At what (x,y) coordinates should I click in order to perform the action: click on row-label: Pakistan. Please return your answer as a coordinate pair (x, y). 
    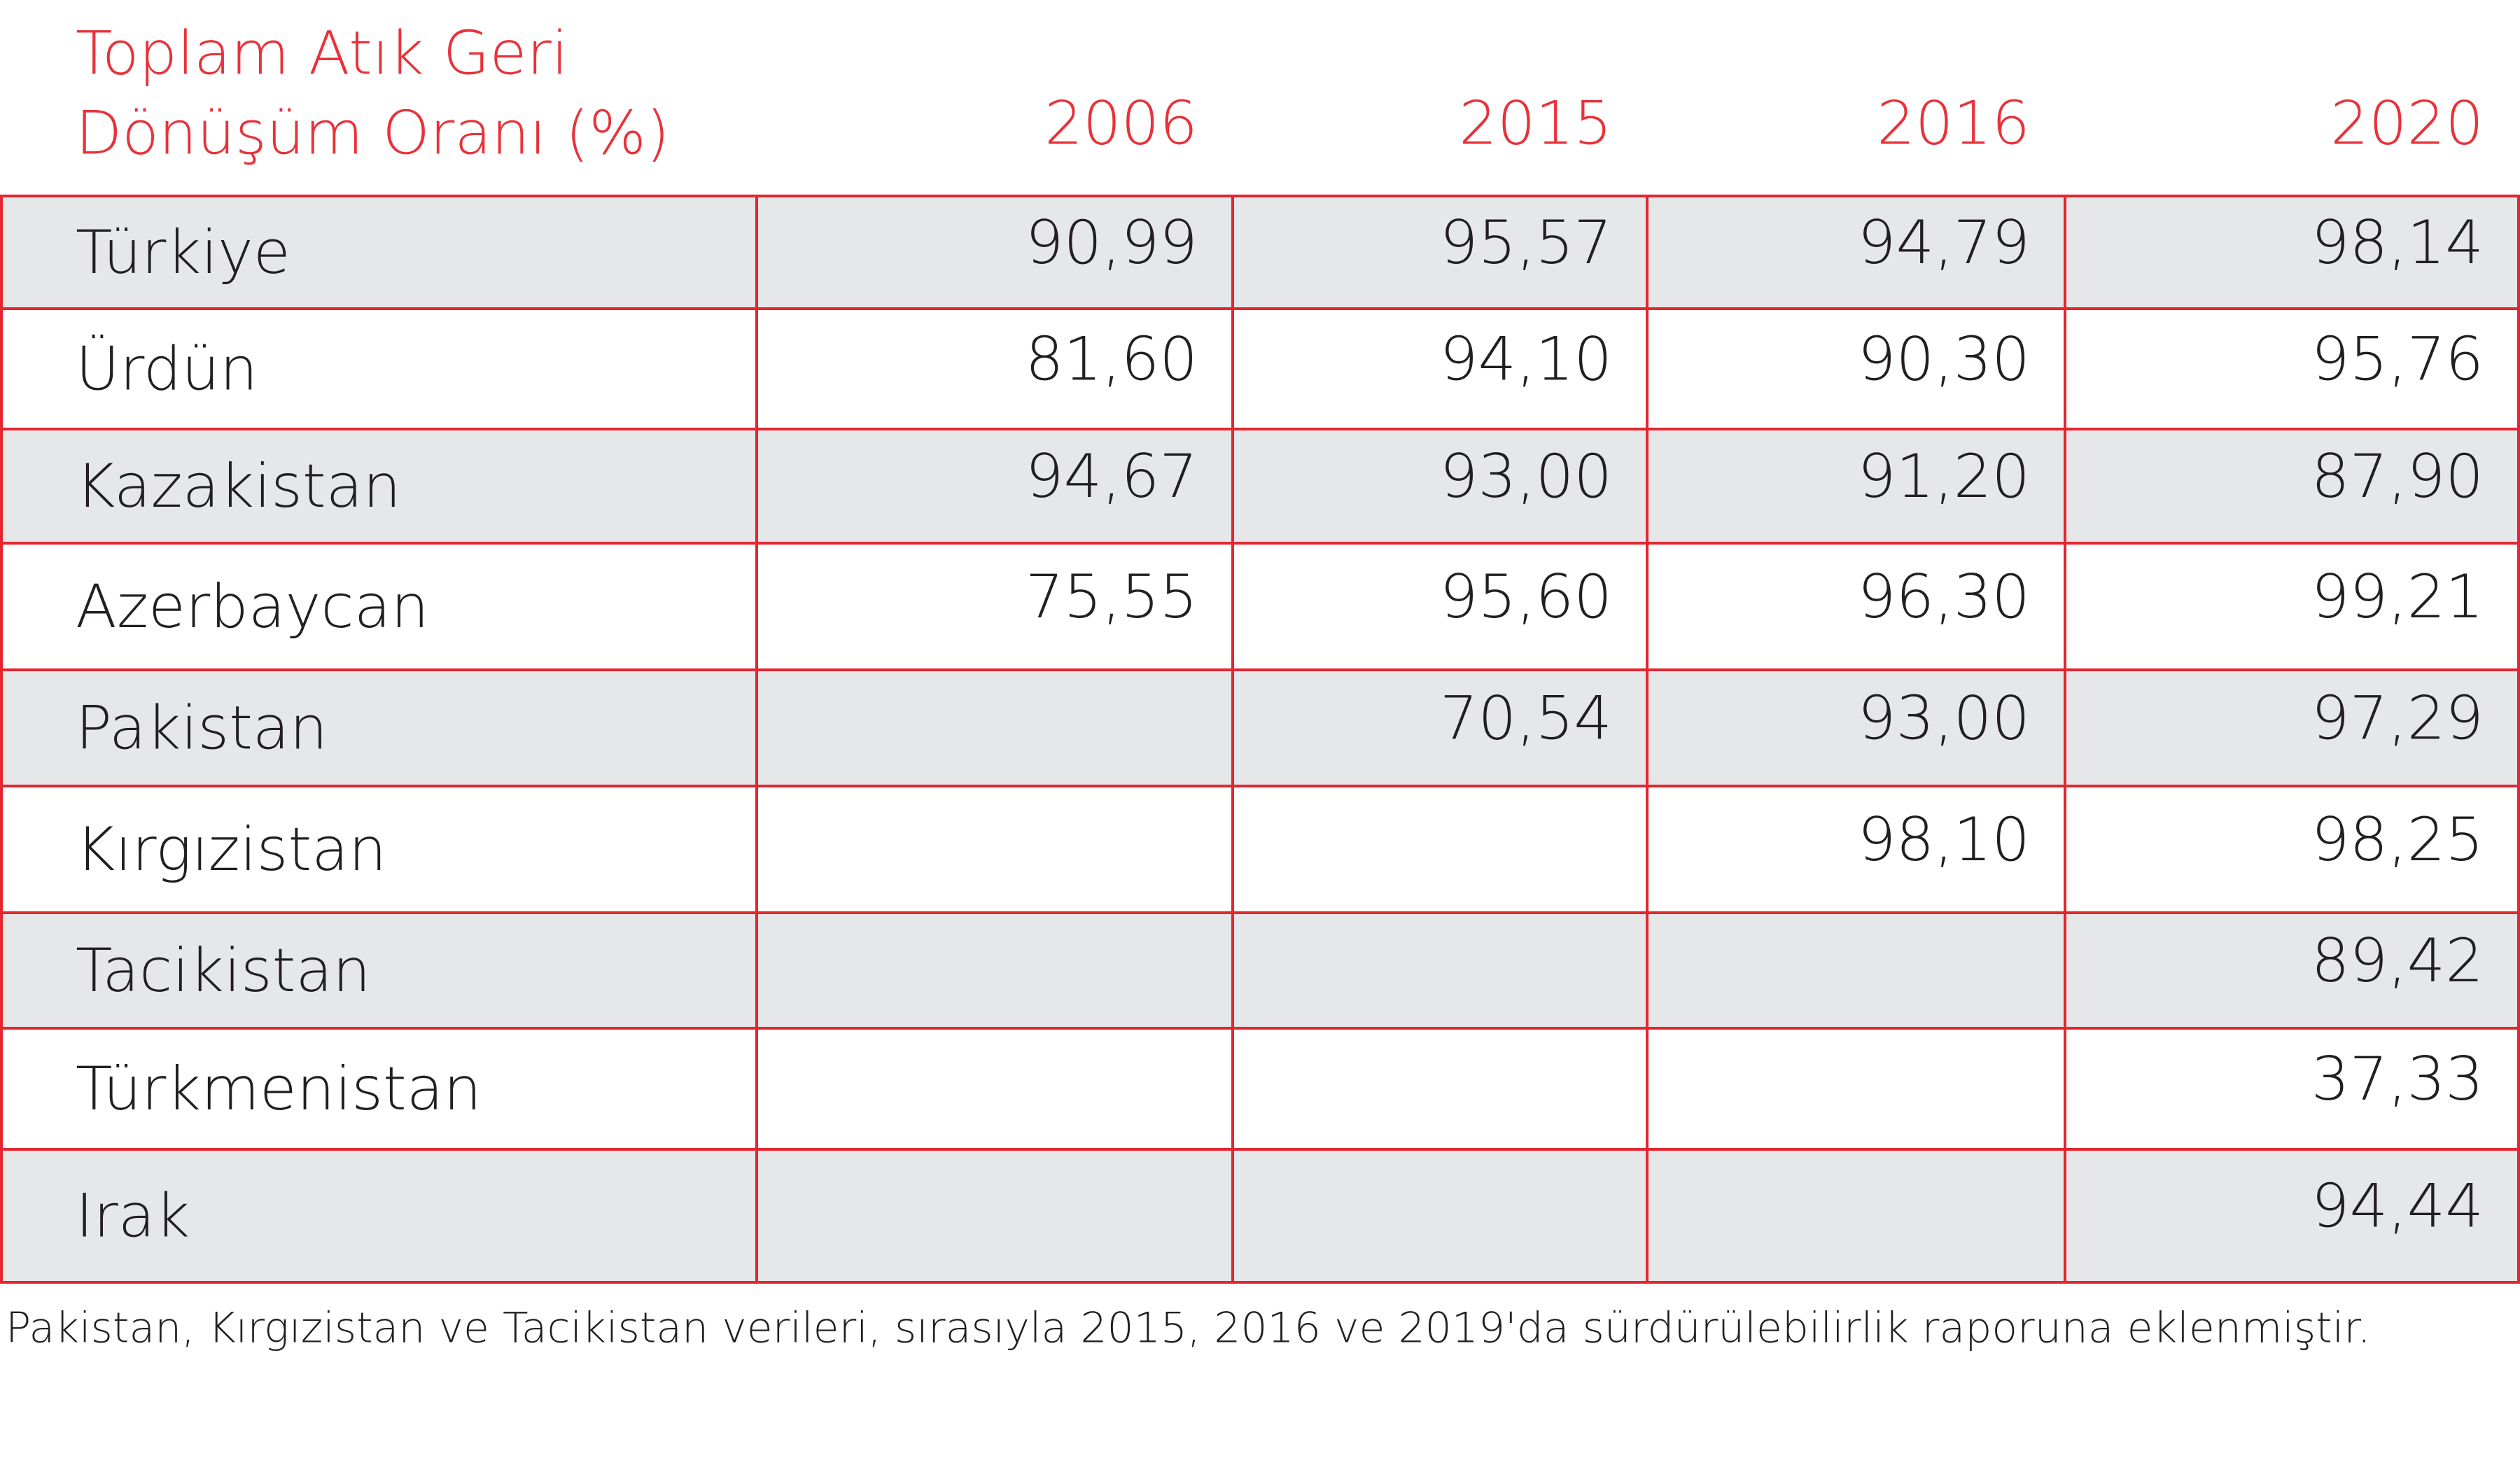
    Looking at the image, I should click on (202, 729).